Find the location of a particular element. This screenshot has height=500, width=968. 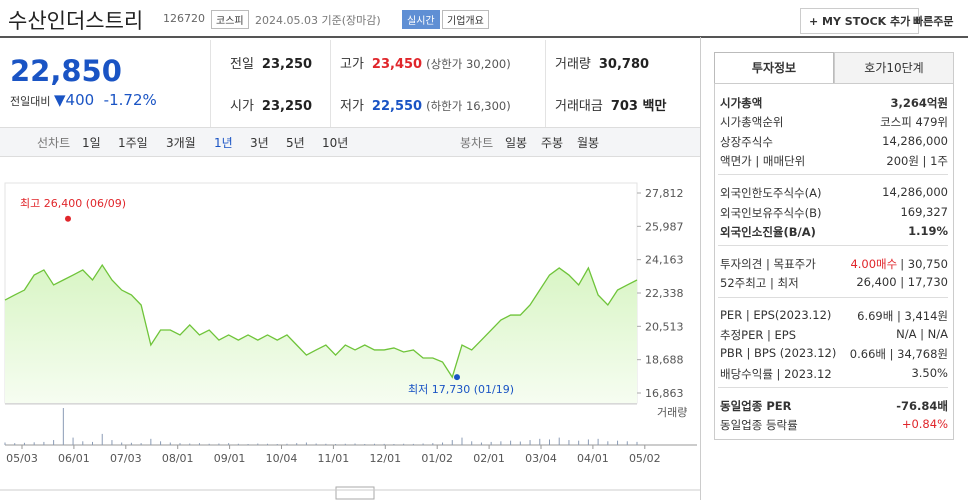

info-value: 1.19% is located at coordinates (928, 230).